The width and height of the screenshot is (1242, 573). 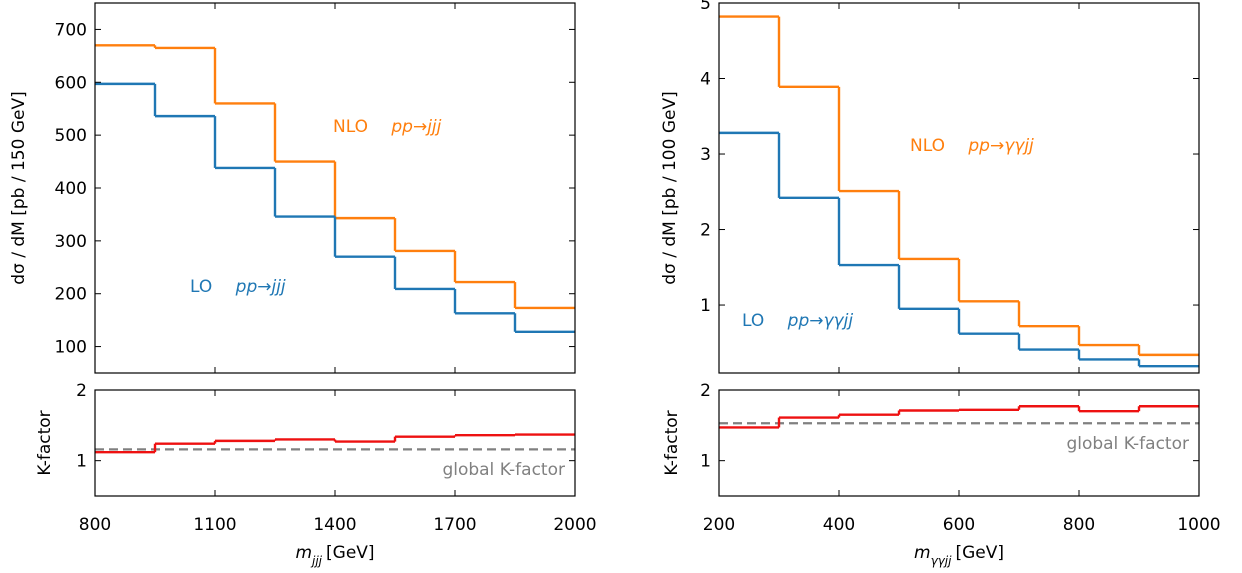 What do you see at coordinates (201, 287) in the screenshot?
I see `annotation-lo-jjj-prefix: LO` at bounding box center [201, 287].